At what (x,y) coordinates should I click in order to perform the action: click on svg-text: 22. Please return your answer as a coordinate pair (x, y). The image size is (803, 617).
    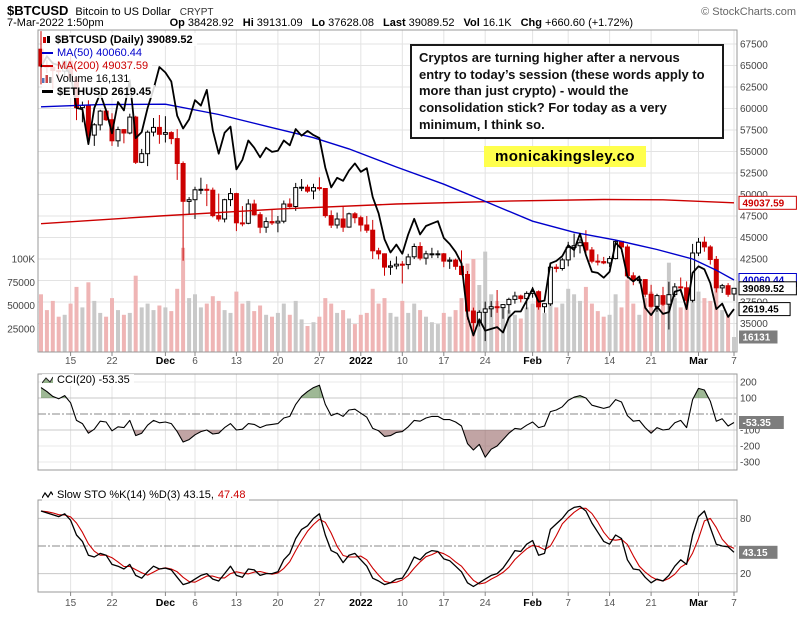
    Looking at the image, I should click on (112, 603).